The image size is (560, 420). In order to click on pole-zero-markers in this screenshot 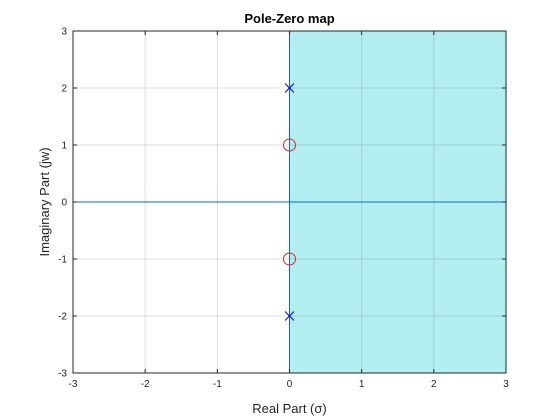, I will do `click(289, 202)`.